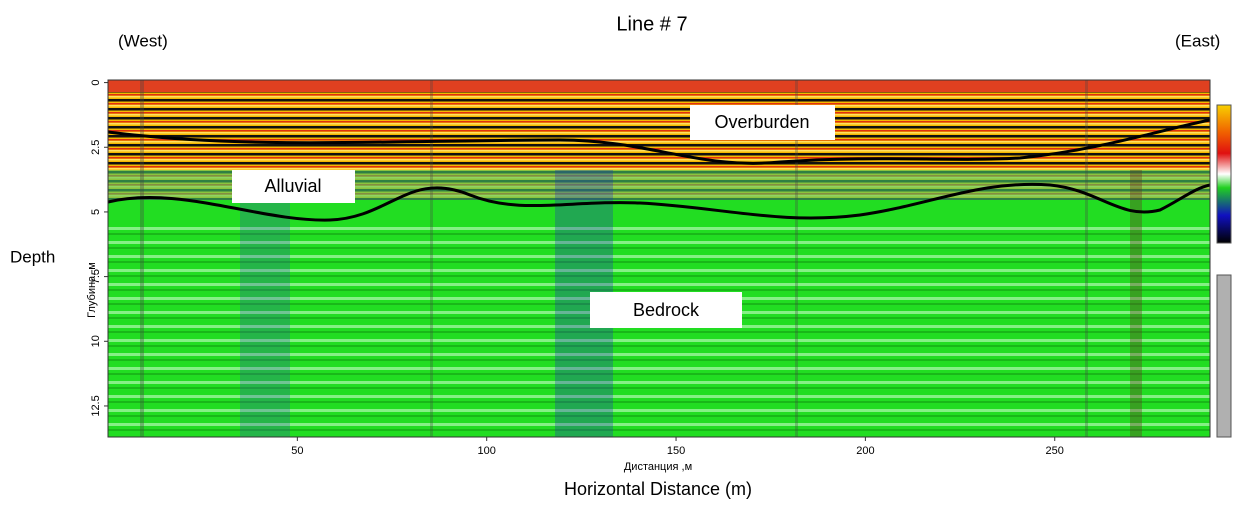 The width and height of the screenshot is (1237, 507). Describe the element at coordinates (487, 451) in the screenshot. I see `x-tick-label: 100` at that location.